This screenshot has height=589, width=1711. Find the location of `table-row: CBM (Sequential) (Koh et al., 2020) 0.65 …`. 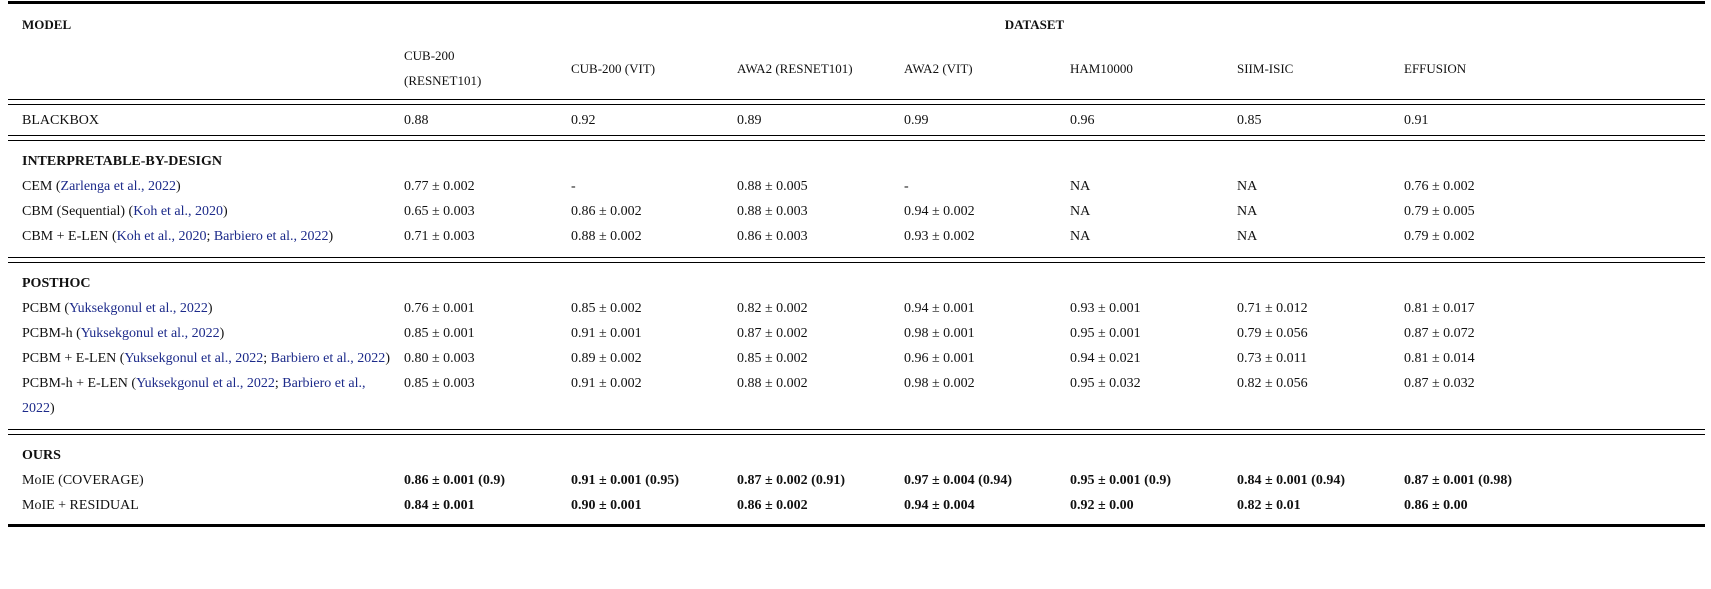

table-row: CBM (Sequential) (Koh et al., 2020) 0.65 … is located at coordinates (856, 211).